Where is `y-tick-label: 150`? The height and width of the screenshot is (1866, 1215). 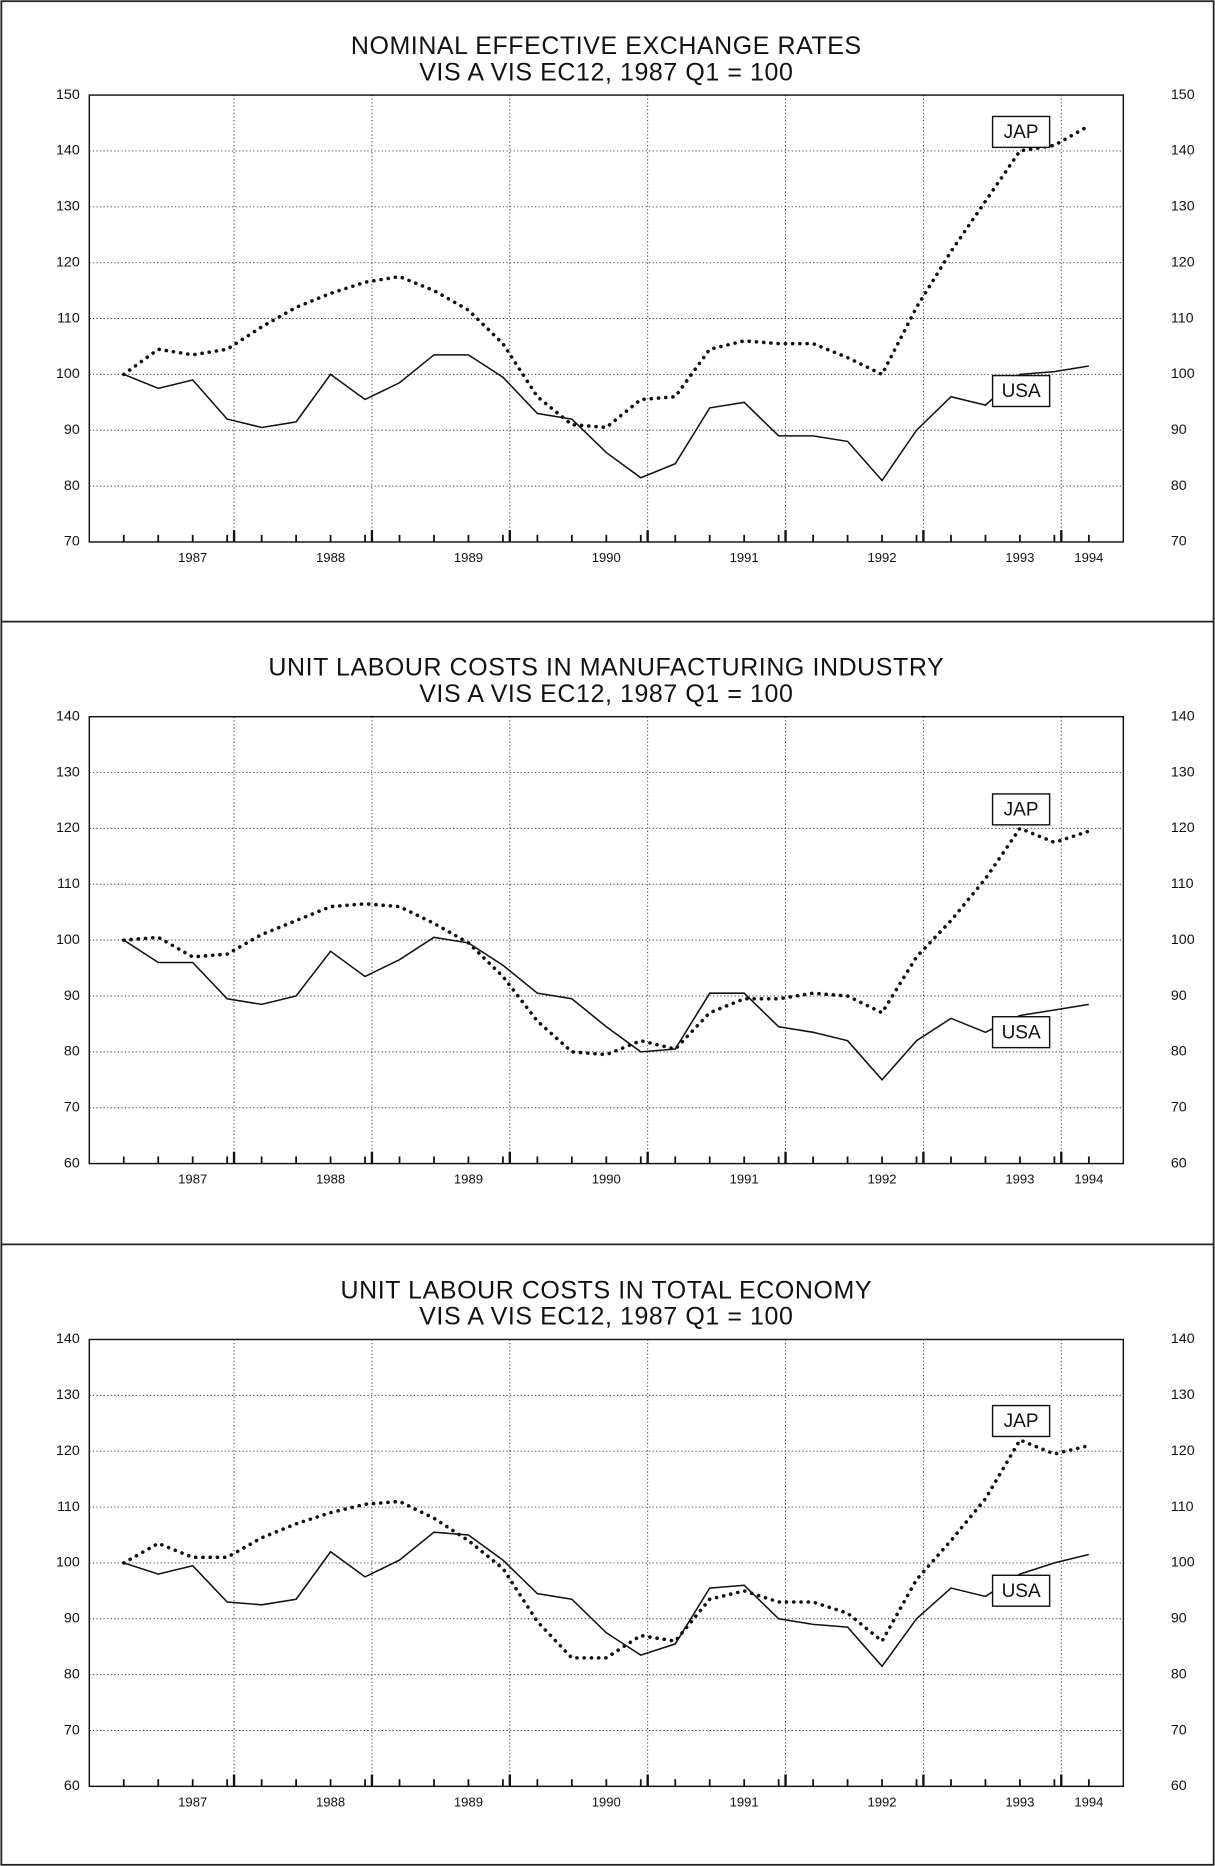
y-tick-label: 150 is located at coordinates (68, 95).